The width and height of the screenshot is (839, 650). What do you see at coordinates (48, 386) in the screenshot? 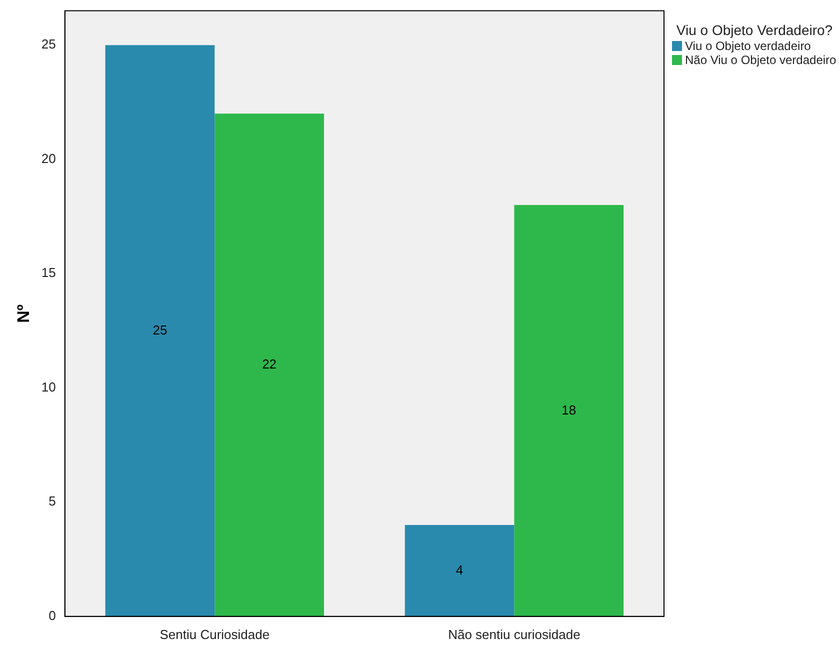
I see `y-tick-label: 10` at bounding box center [48, 386].